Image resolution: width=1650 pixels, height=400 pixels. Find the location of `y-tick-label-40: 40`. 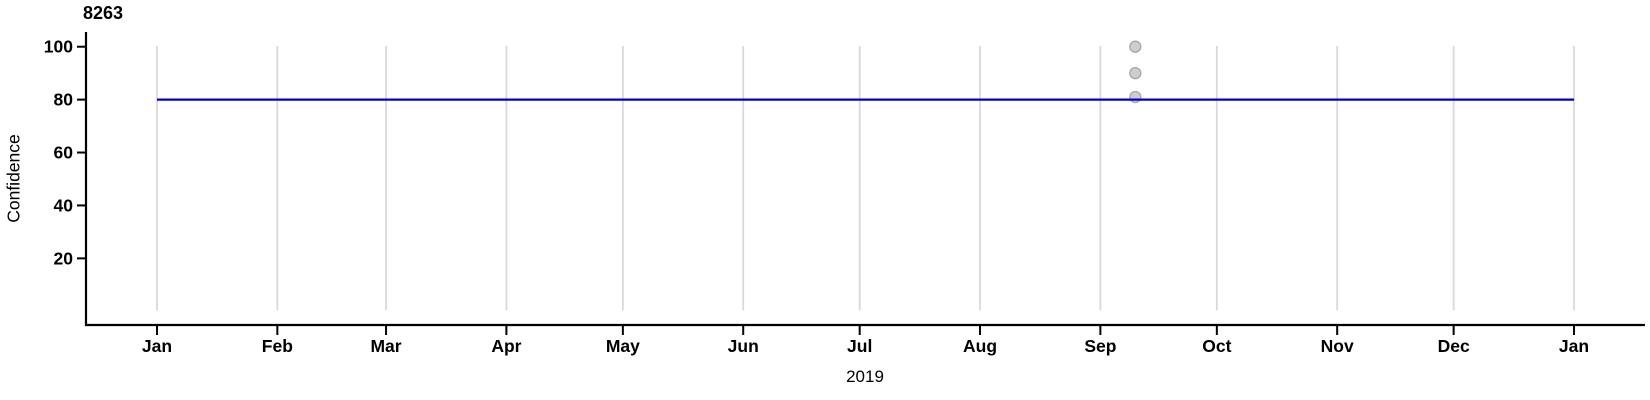

y-tick-label-40: 40 is located at coordinates (64, 205).